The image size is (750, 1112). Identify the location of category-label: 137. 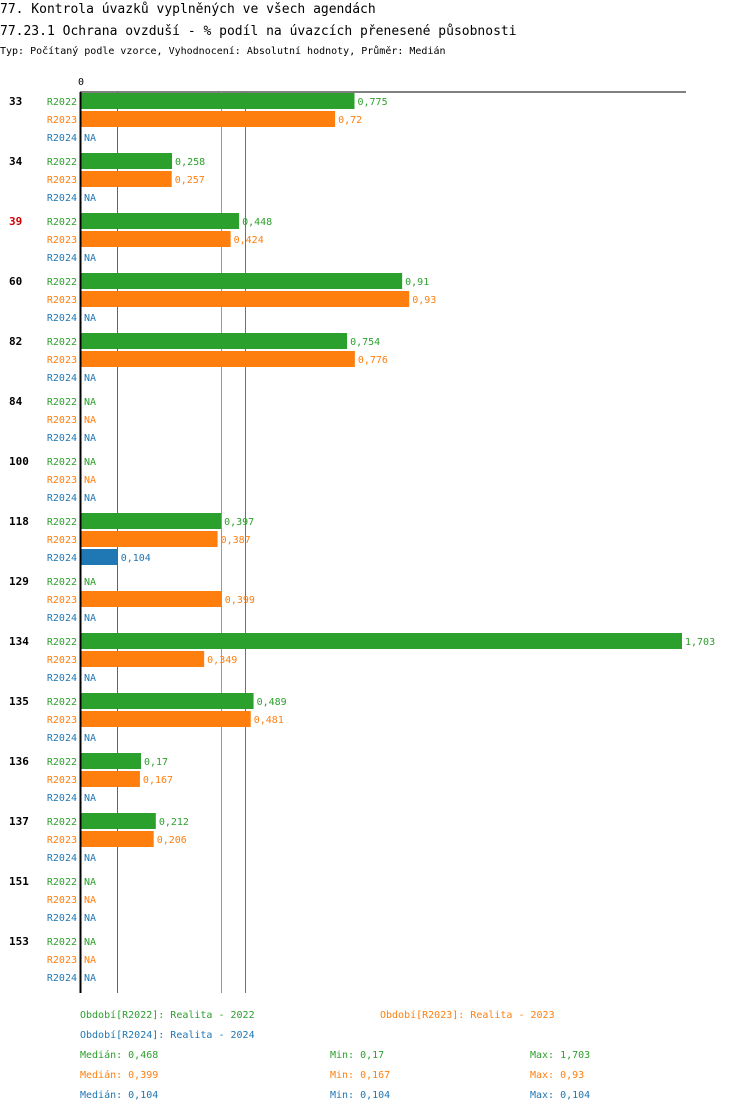
(19, 821).